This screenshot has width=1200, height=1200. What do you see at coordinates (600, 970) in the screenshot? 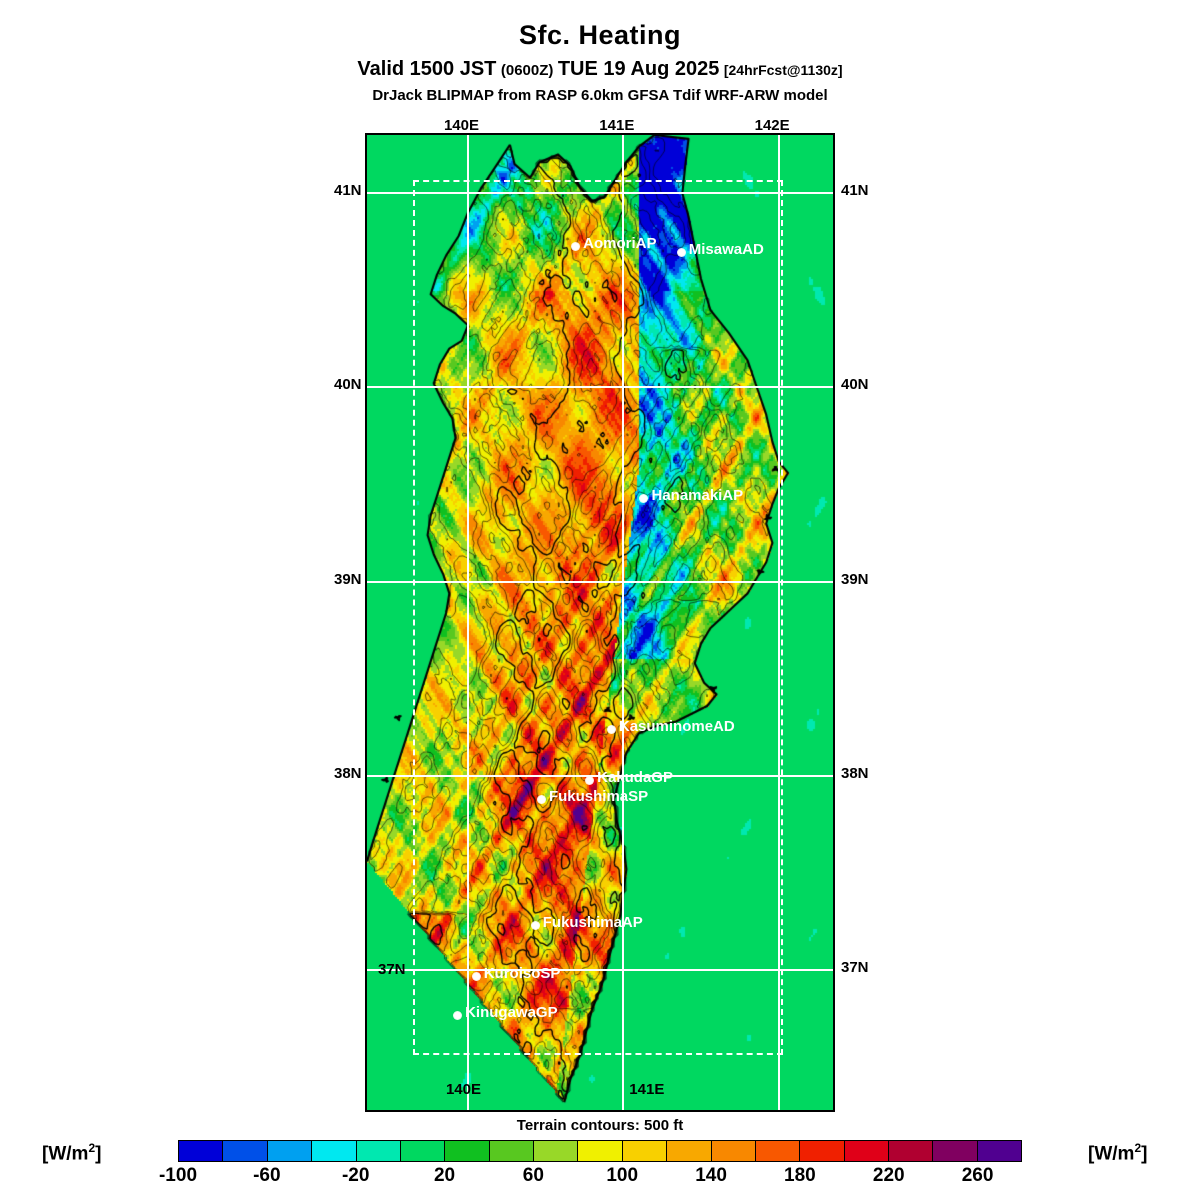
I see `gridline-lat-37N` at bounding box center [600, 970].